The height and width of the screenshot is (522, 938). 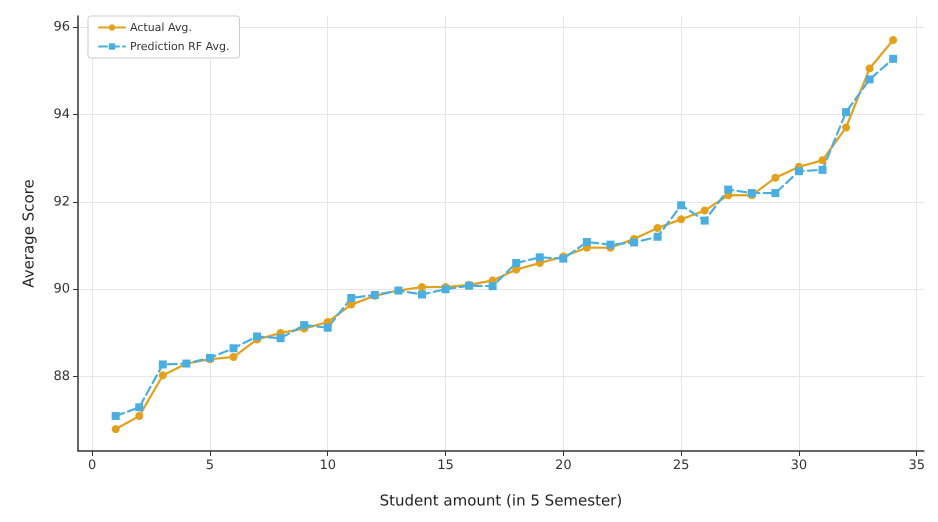 I want to click on x-tick-label: 35, so click(x=916, y=465).